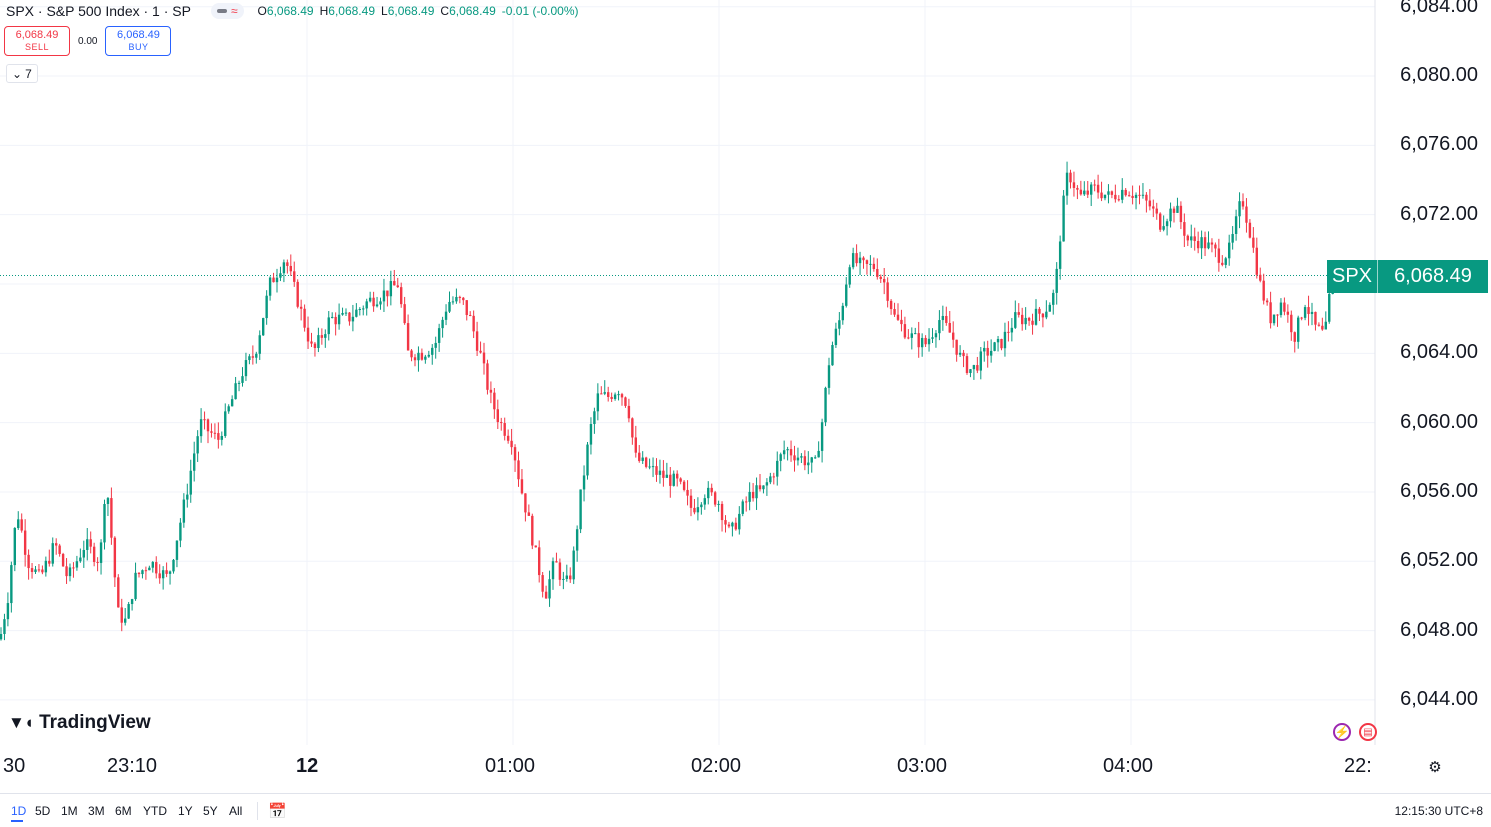  I want to click on tradingview-logo: ▼◖ TradingView, so click(79, 723).